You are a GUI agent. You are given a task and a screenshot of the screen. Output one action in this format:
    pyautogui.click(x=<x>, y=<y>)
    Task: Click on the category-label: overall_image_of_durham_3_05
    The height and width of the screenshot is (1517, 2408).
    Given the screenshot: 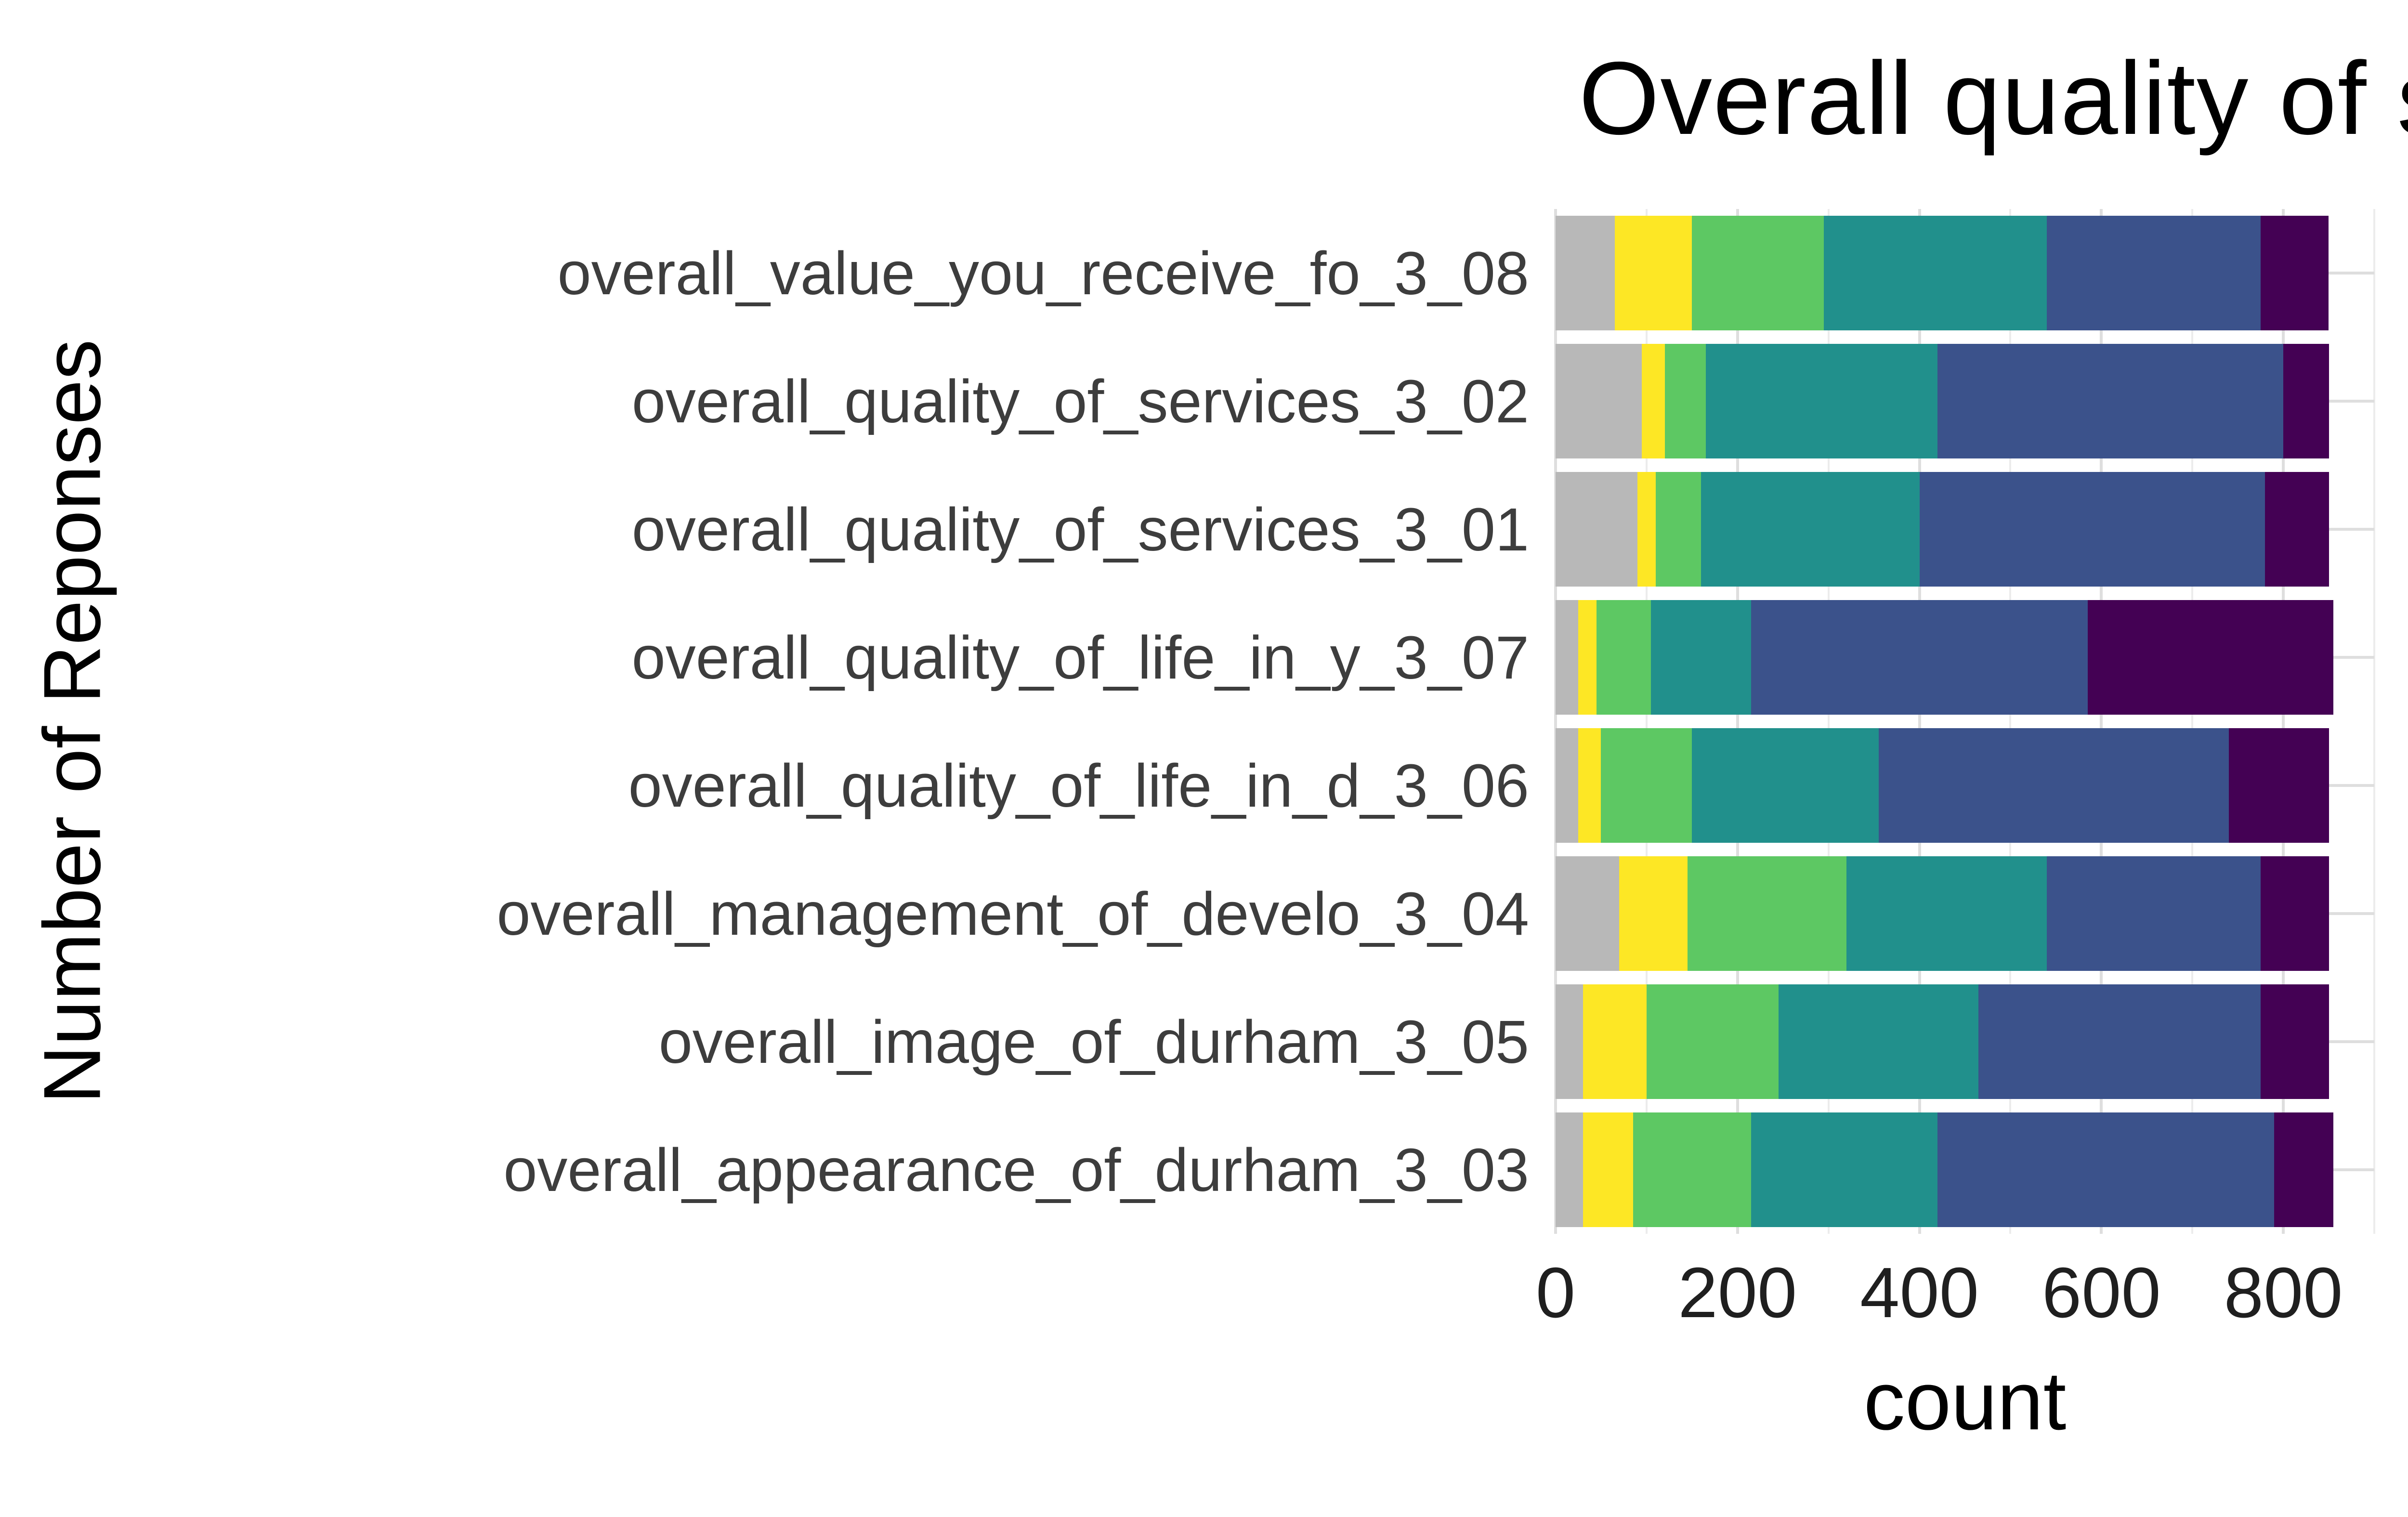 What is the action you would take?
    pyautogui.click(x=1093, y=1041)
    